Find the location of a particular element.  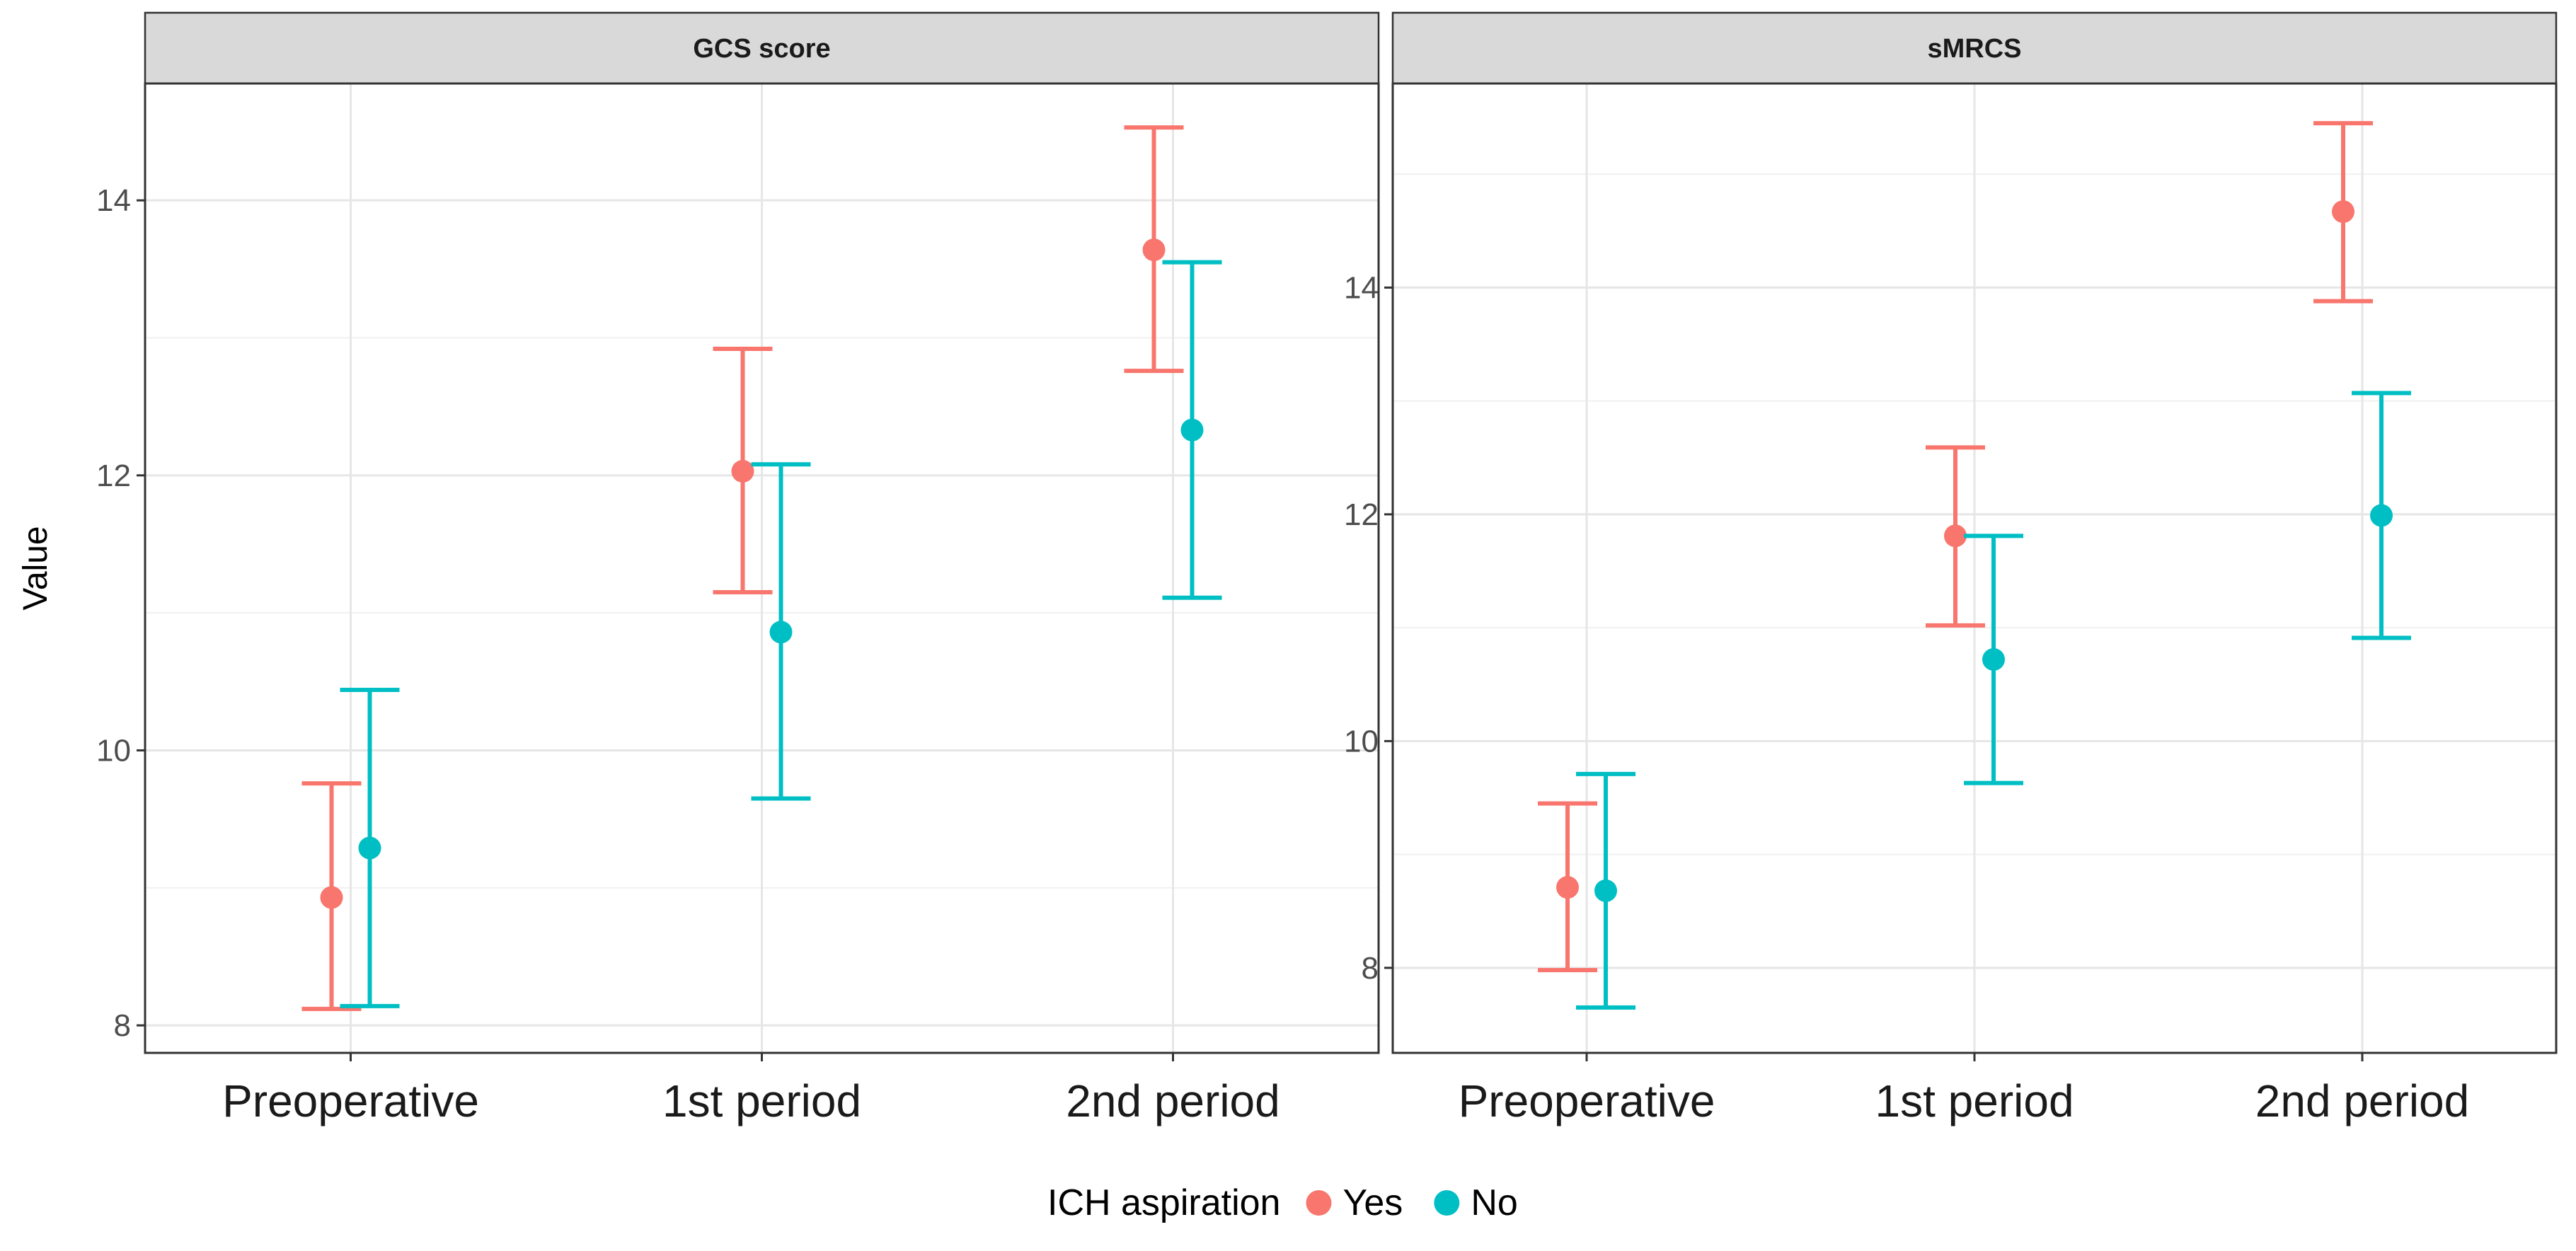

legend-label-no: No is located at coordinates (1494, 1202).